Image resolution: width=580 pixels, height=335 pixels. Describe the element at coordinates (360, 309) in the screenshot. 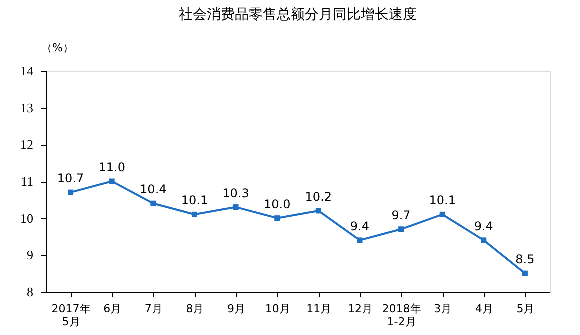

I see `x-tick-label: 12月` at that location.